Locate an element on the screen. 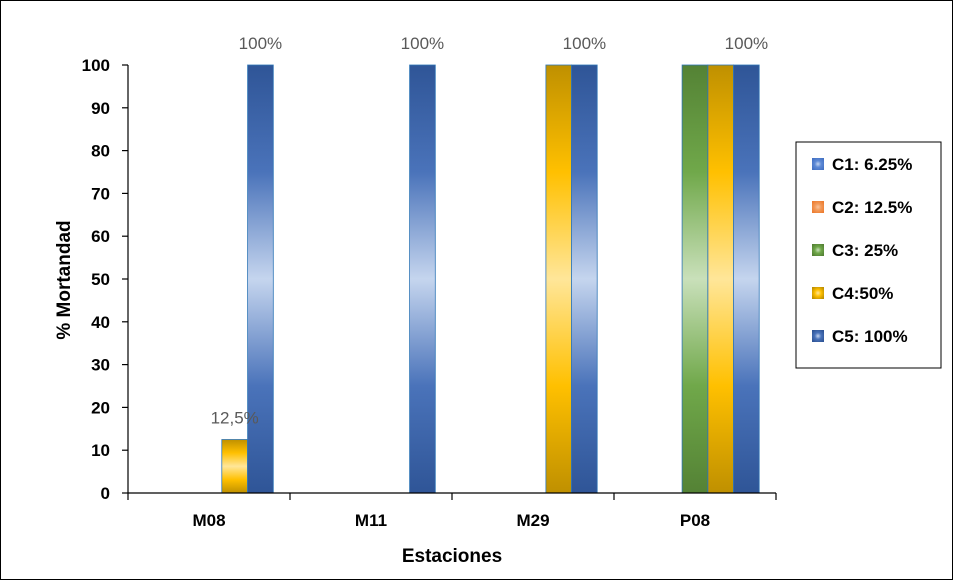 The width and height of the screenshot is (953, 581). y-tick-label-30: 30 is located at coordinates (100, 365).